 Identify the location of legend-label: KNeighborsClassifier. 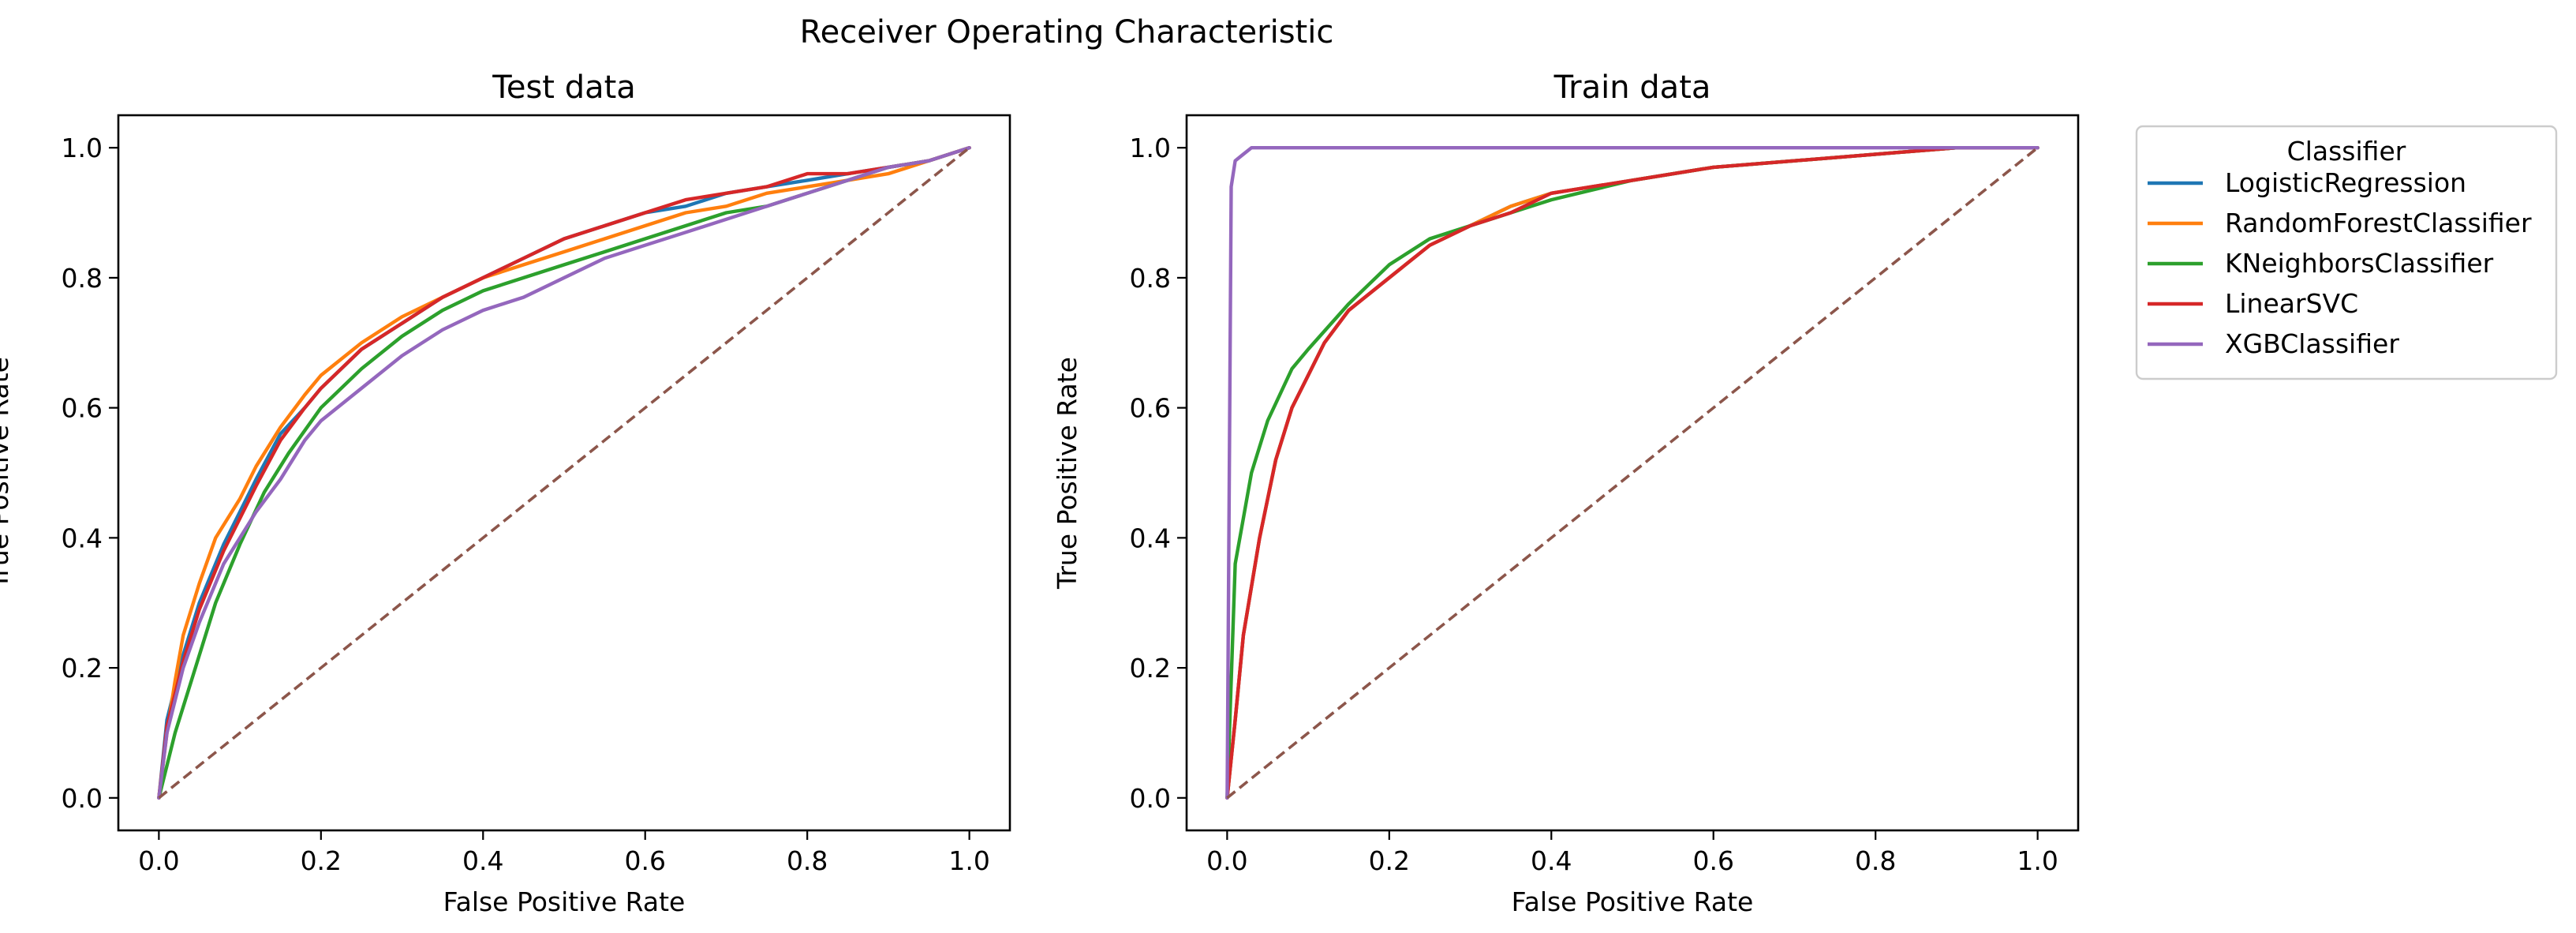
(2359, 263).